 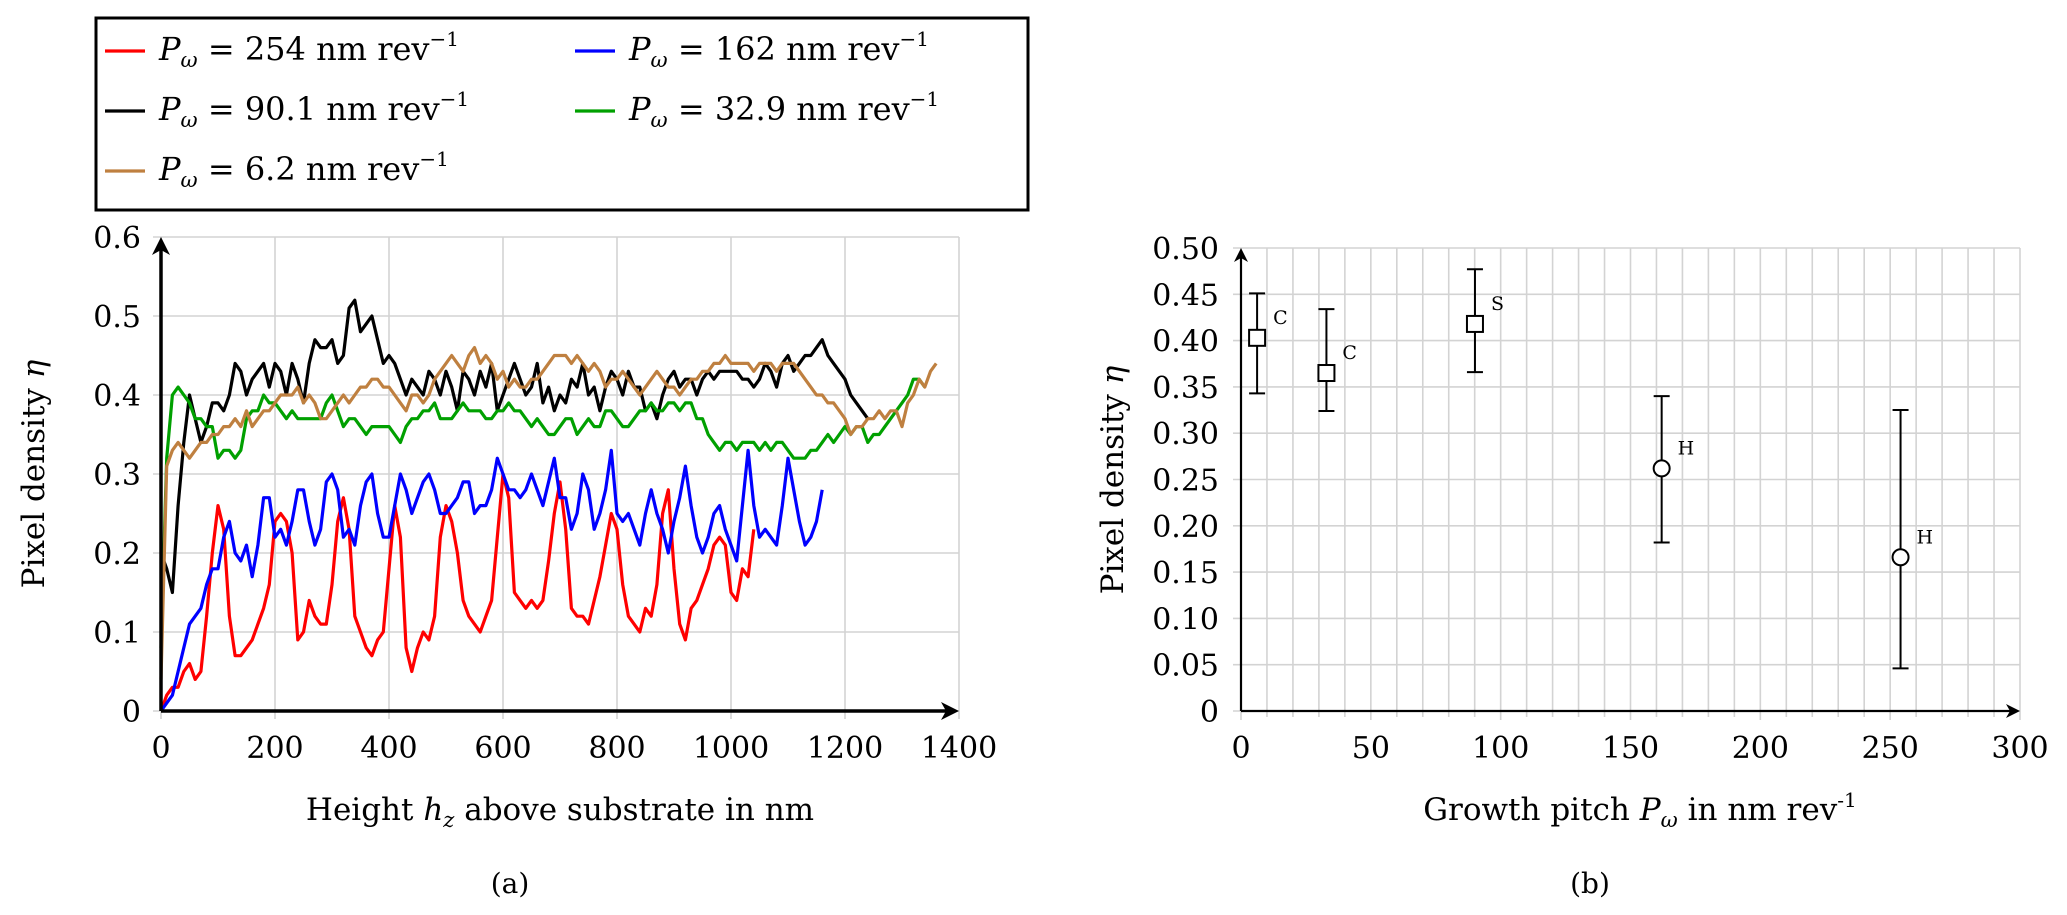 What do you see at coordinates (1497, 304) in the screenshot?
I see `point-annotation: S` at bounding box center [1497, 304].